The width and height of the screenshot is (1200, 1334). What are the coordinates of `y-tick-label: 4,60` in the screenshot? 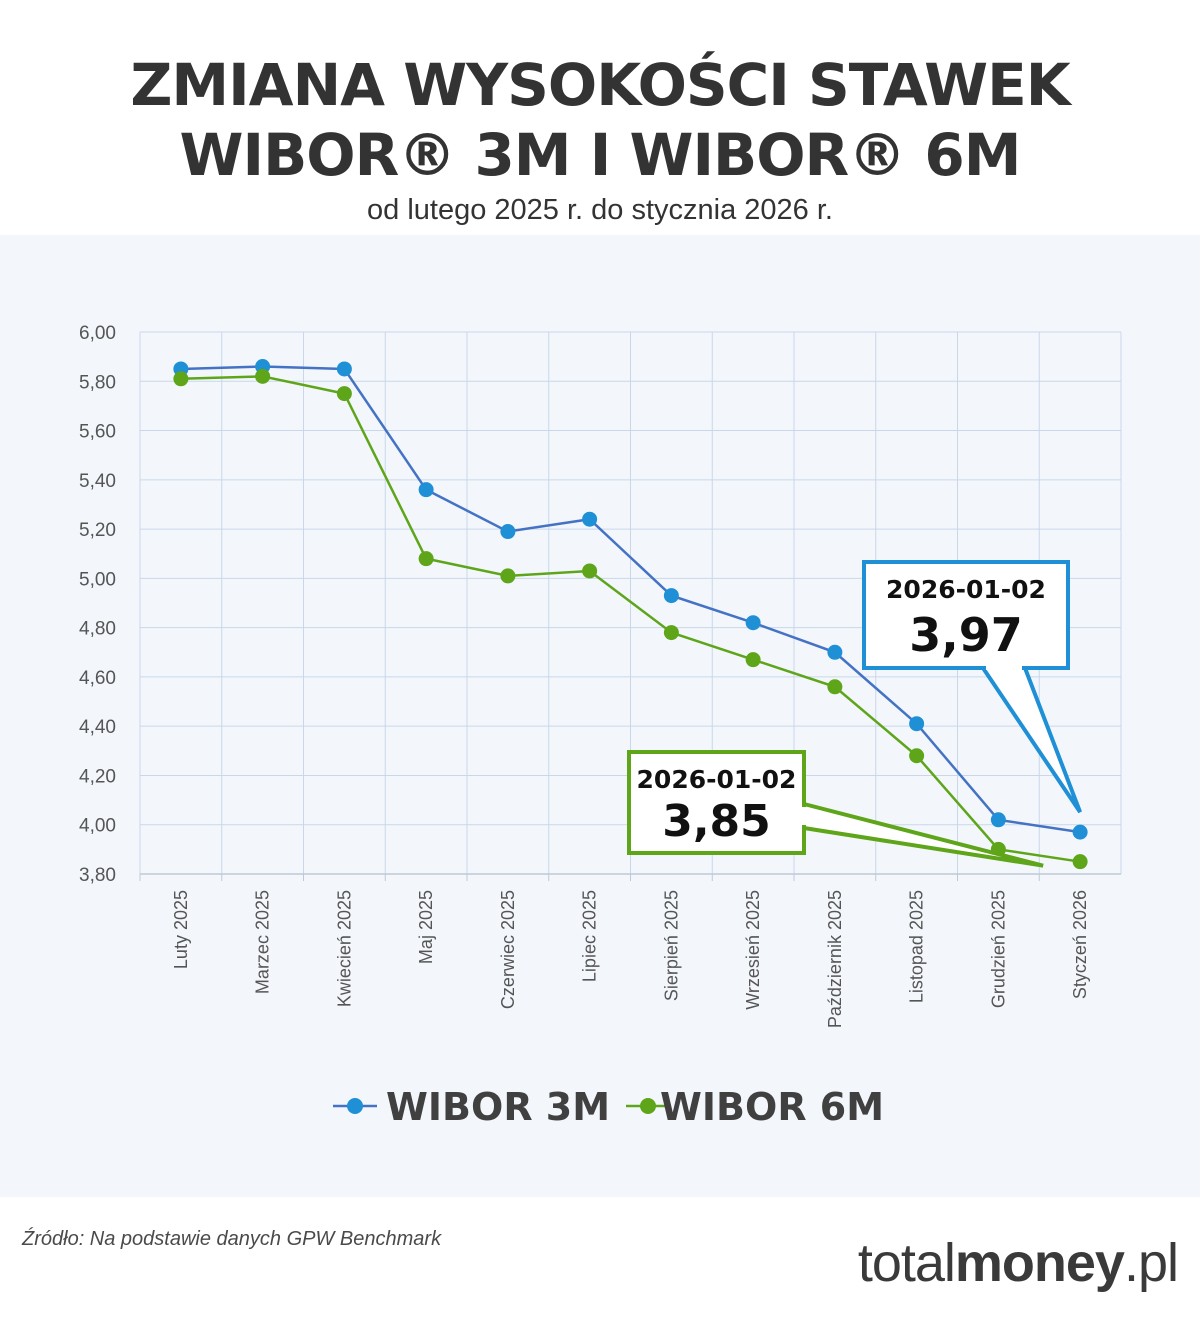 It's located at (97, 678).